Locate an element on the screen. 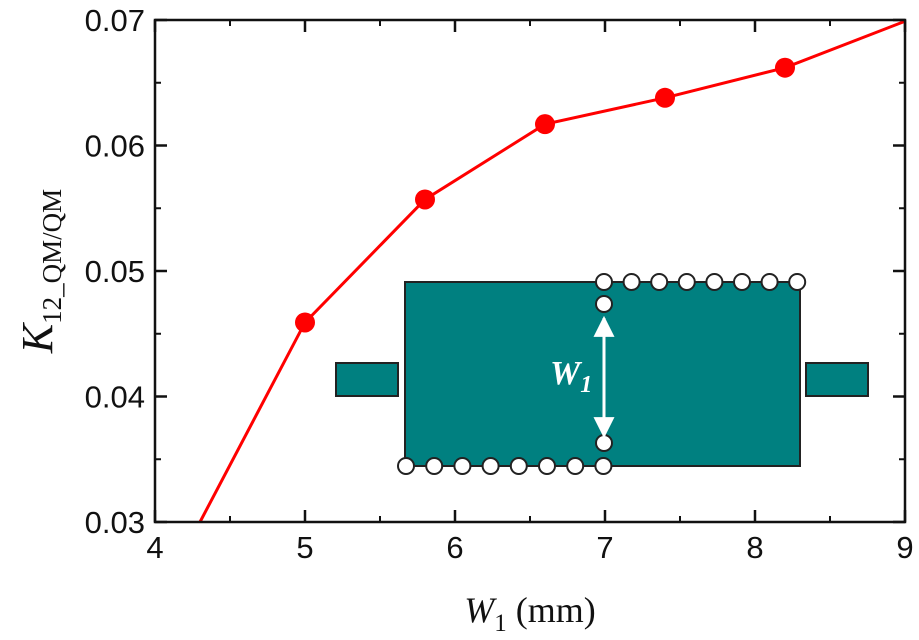 The width and height of the screenshot is (919, 640). x-tick-label: 4 is located at coordinates (154, 547).